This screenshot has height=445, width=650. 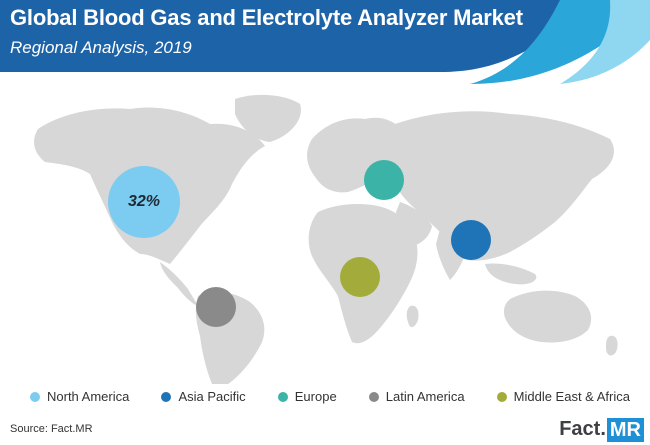 What do you see at coordinates (315, 396) in the screenshot?
I see `legend-label: Europe` at bounding box center [315, 396].